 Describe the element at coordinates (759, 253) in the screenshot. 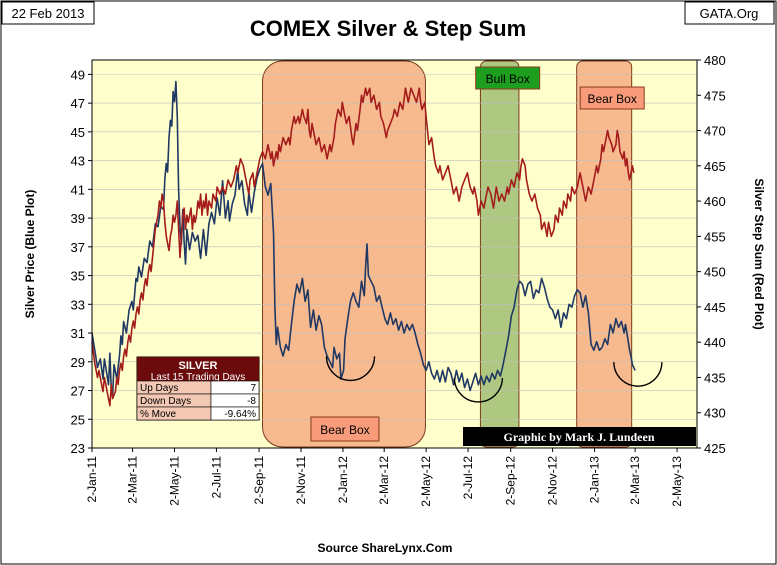

I see `right-axis-title: Silver Step Sum (Red Plot)` at that location.